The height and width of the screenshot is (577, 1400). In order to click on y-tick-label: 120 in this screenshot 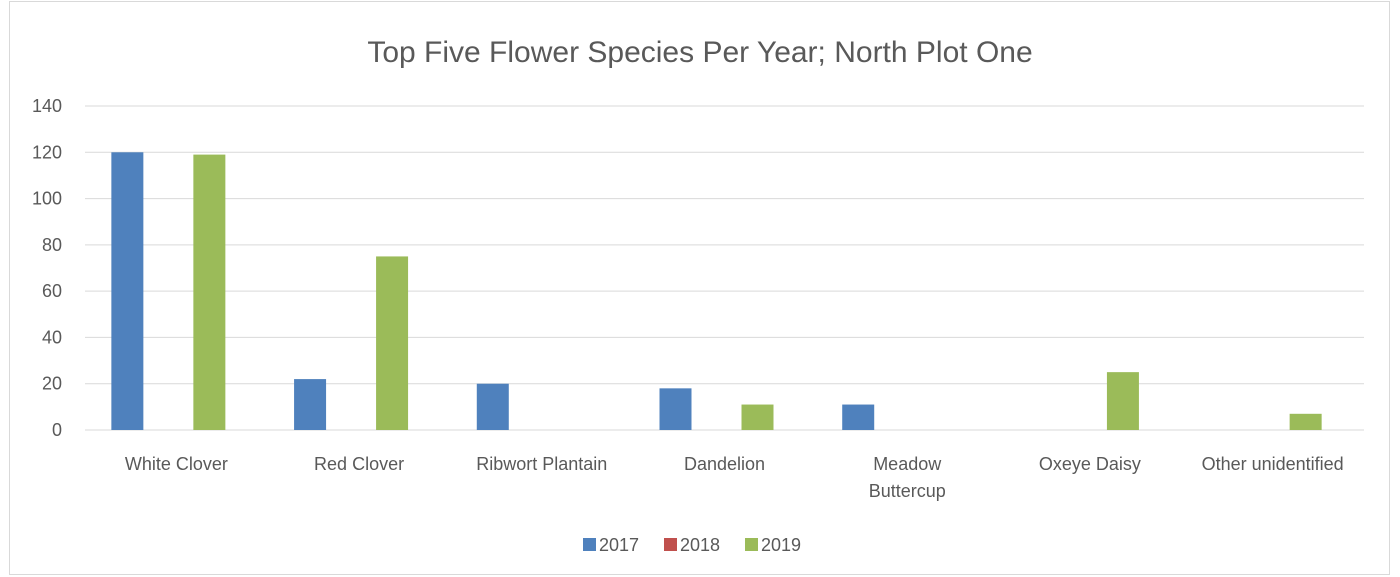, I will do `click(47, 152)`.